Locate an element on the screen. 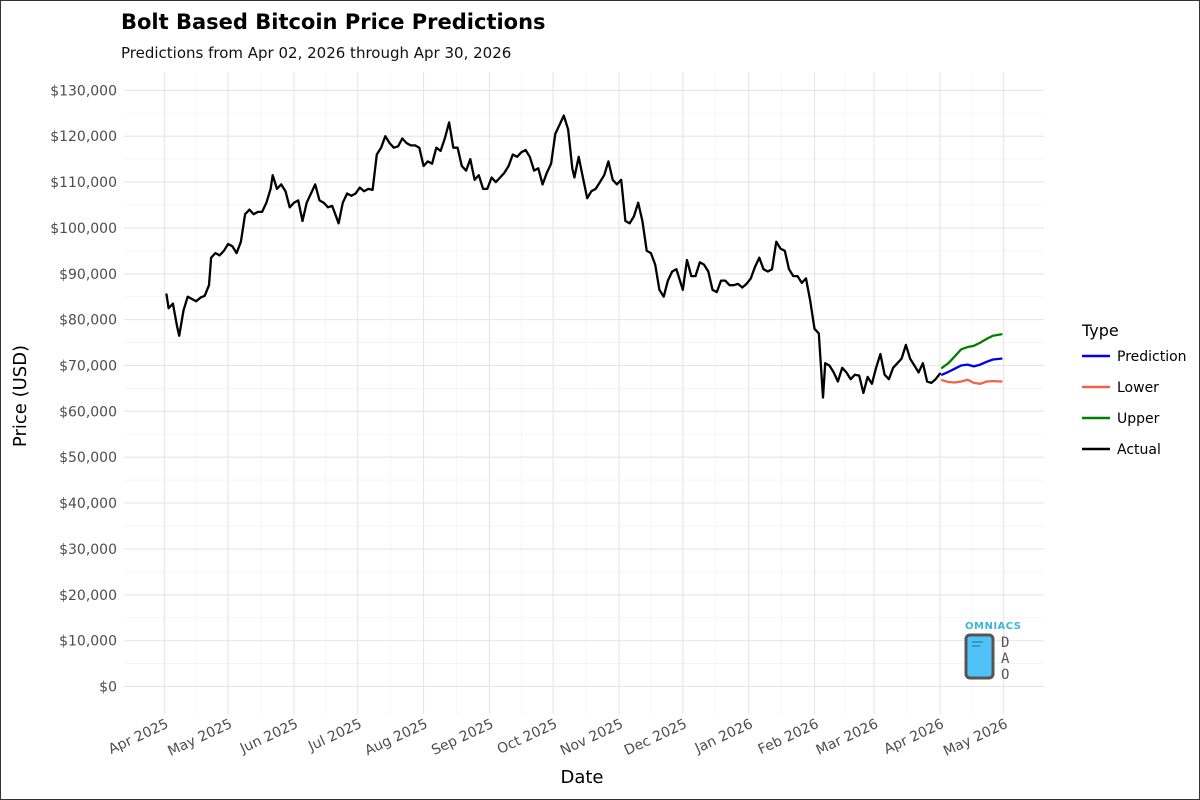  x-tick-label: Dec 2025 is located at coordinates (656, 737).